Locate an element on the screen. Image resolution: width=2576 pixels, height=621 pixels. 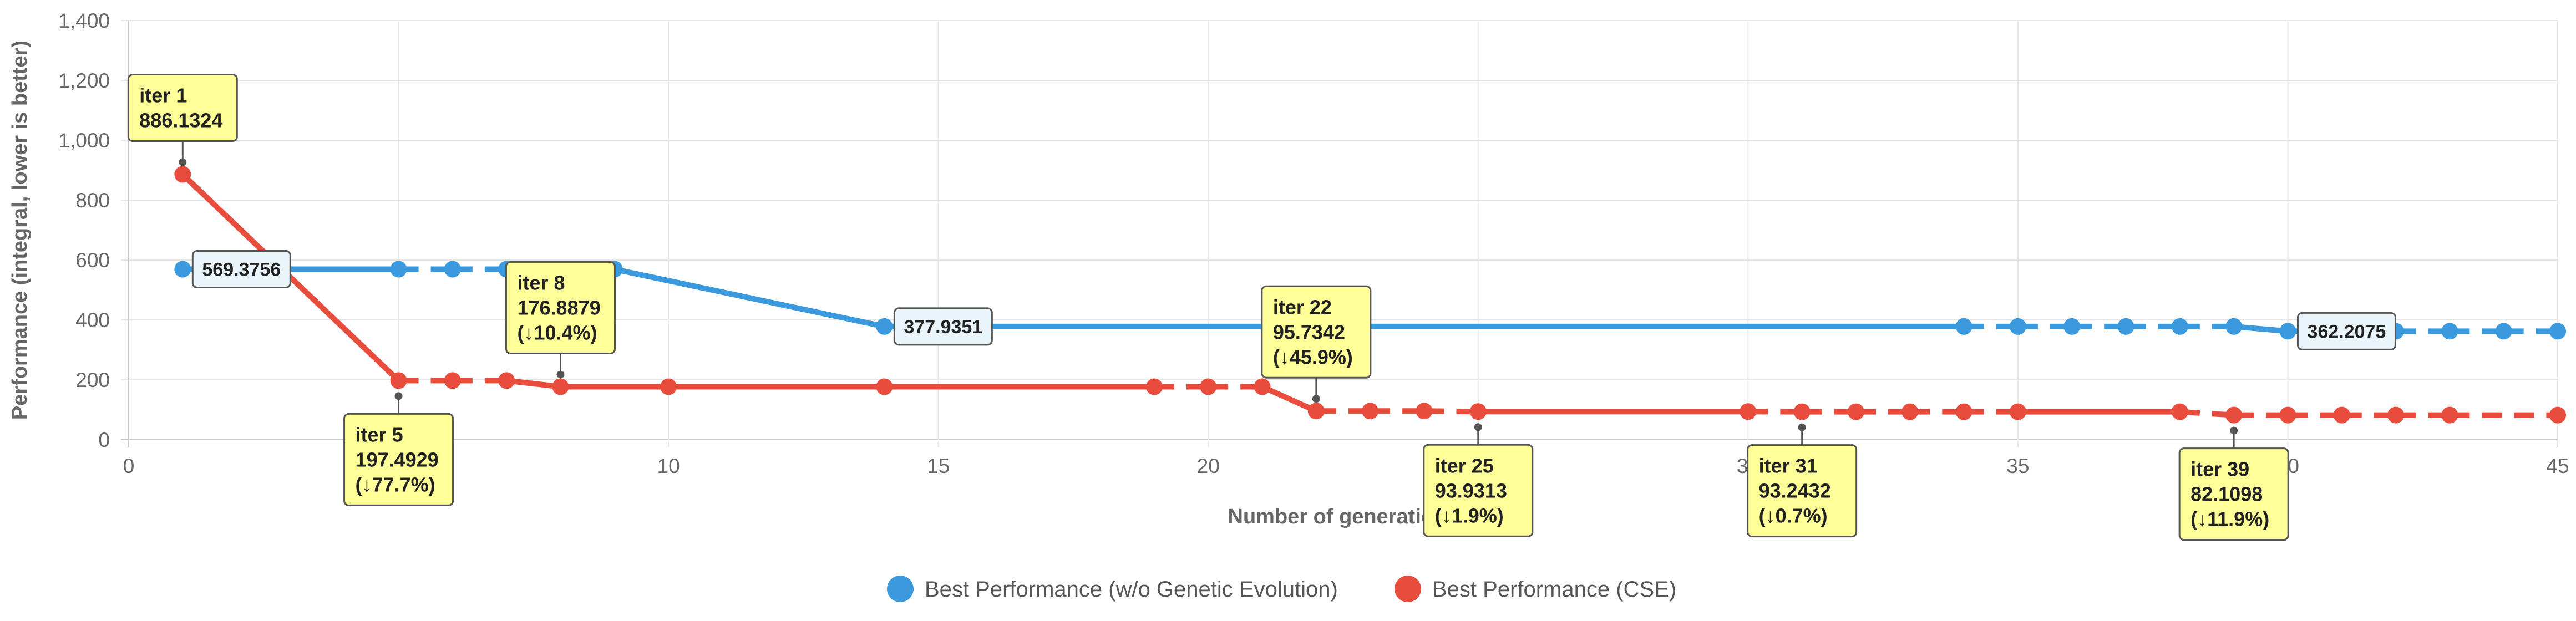
annotation-text: 886.1324 is located at coordinates (180, 120).